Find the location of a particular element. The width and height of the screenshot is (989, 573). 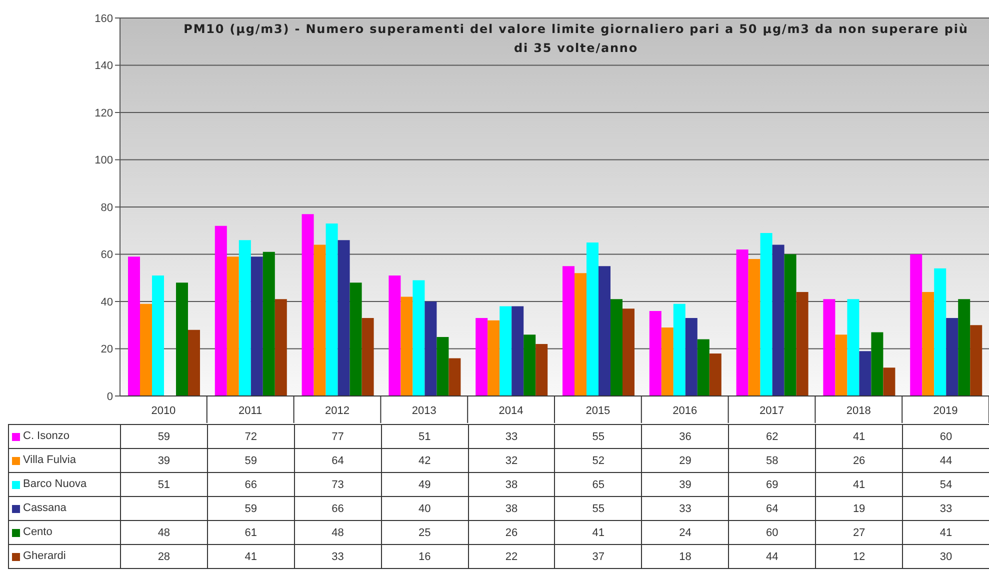

y-tick-label: 80 is located at coordinates (106, 208).